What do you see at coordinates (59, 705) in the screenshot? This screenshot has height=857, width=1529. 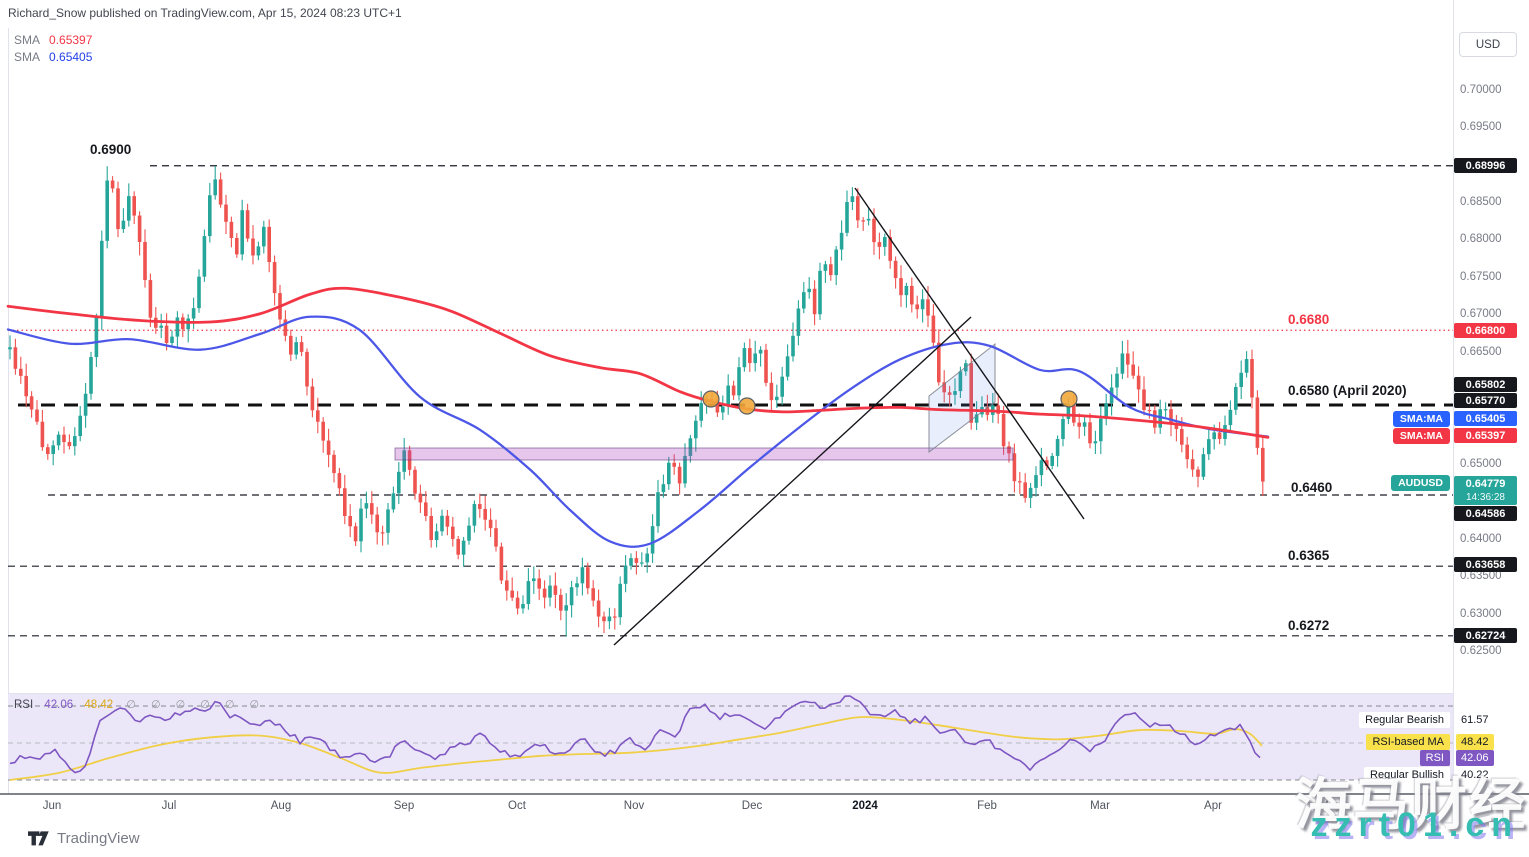 I see `rsi-value: 42.06` at bounding box center [59, 705].